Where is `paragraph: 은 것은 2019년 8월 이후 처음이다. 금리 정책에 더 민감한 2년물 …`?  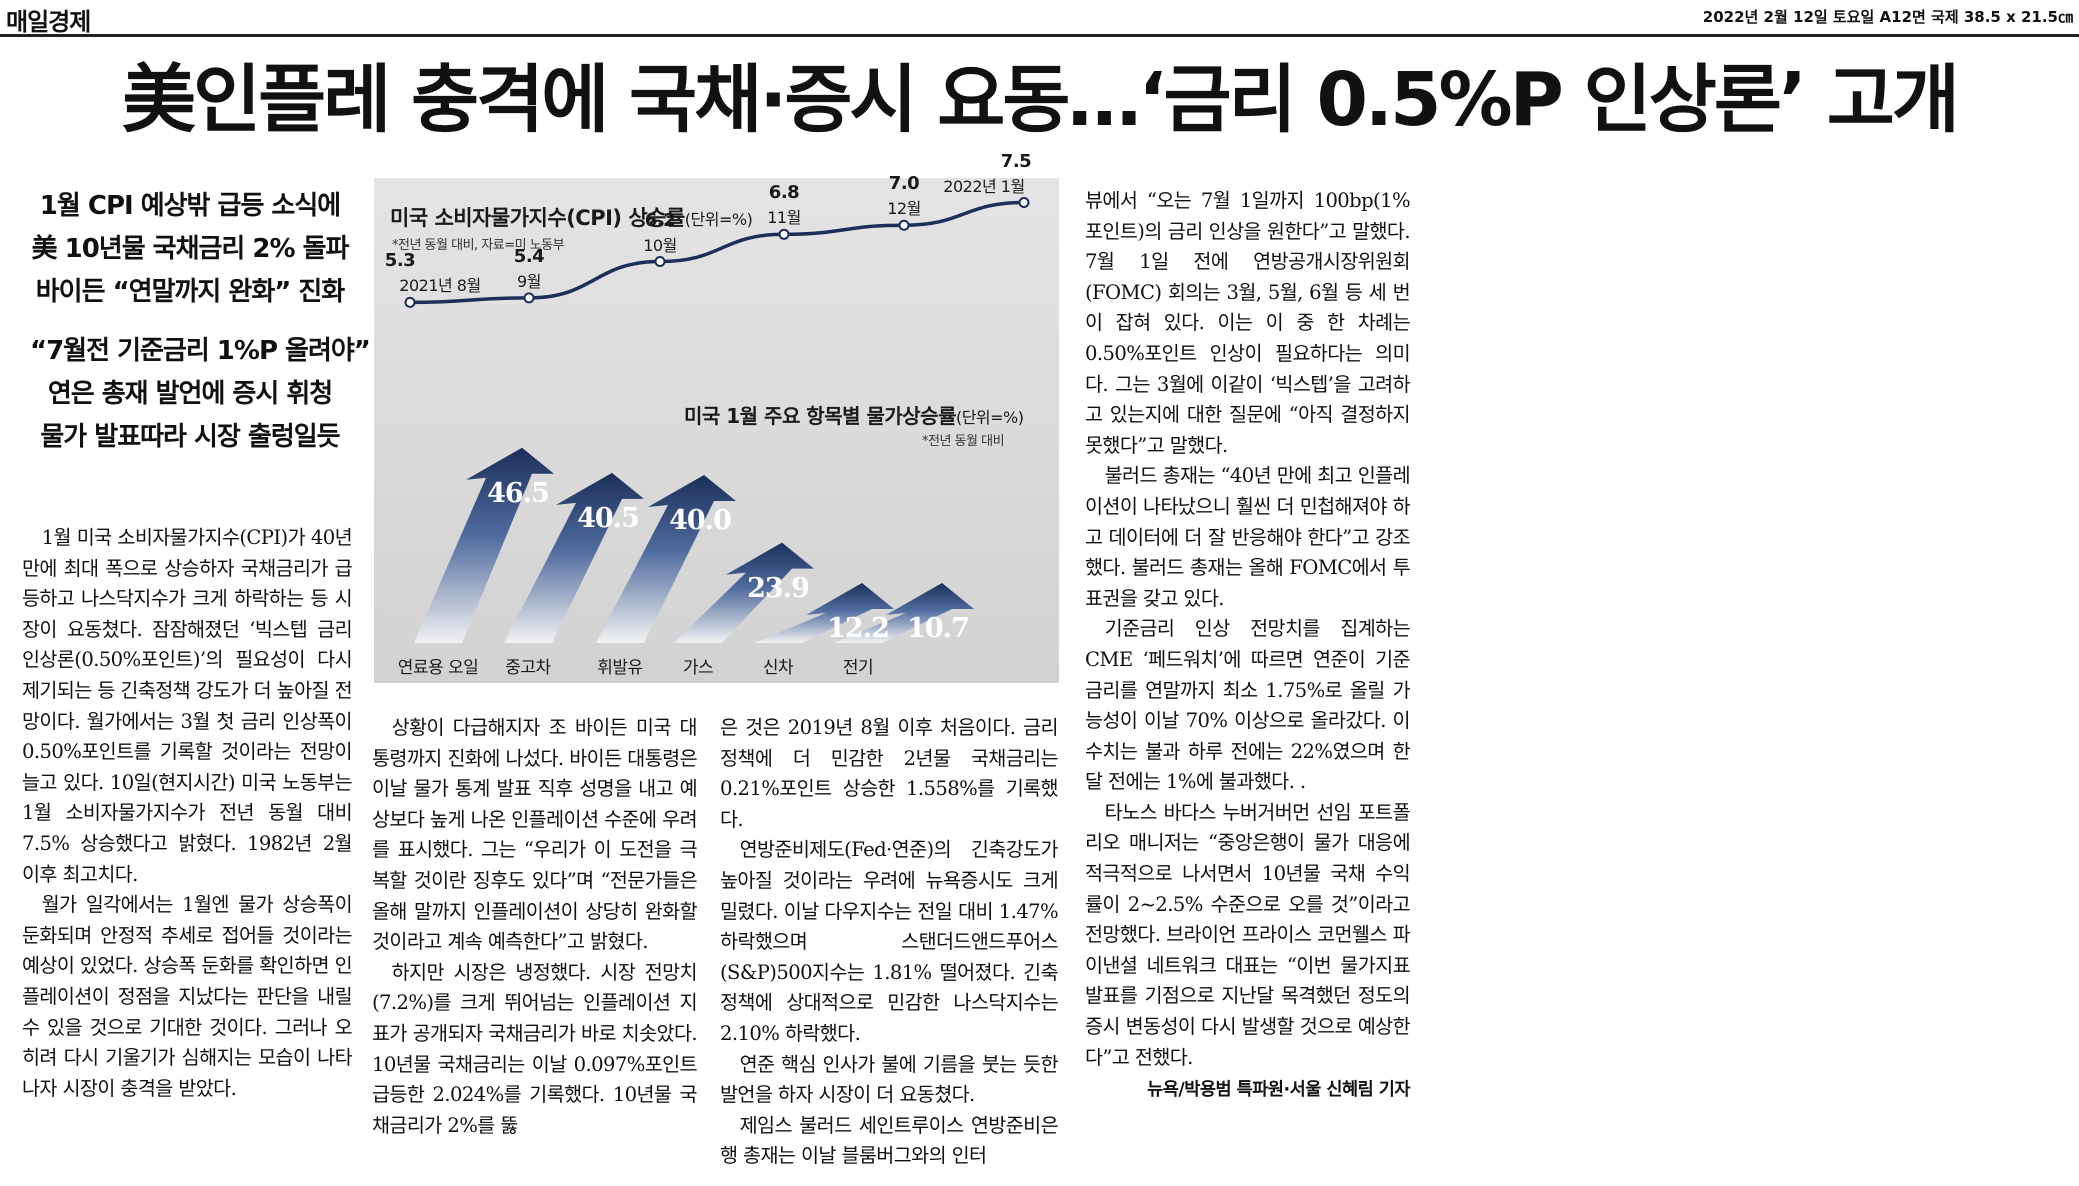
paragraph: 은 것은 2019년 8월 이후 처음이다. 금리 정책에 더 민감한 2년물 … is located at coordinates (889, 773).